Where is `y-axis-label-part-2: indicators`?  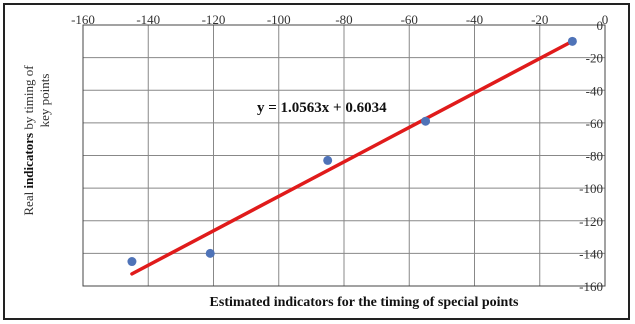 y-axis-label-part-2: indicators is located at coordinates (28, 161).